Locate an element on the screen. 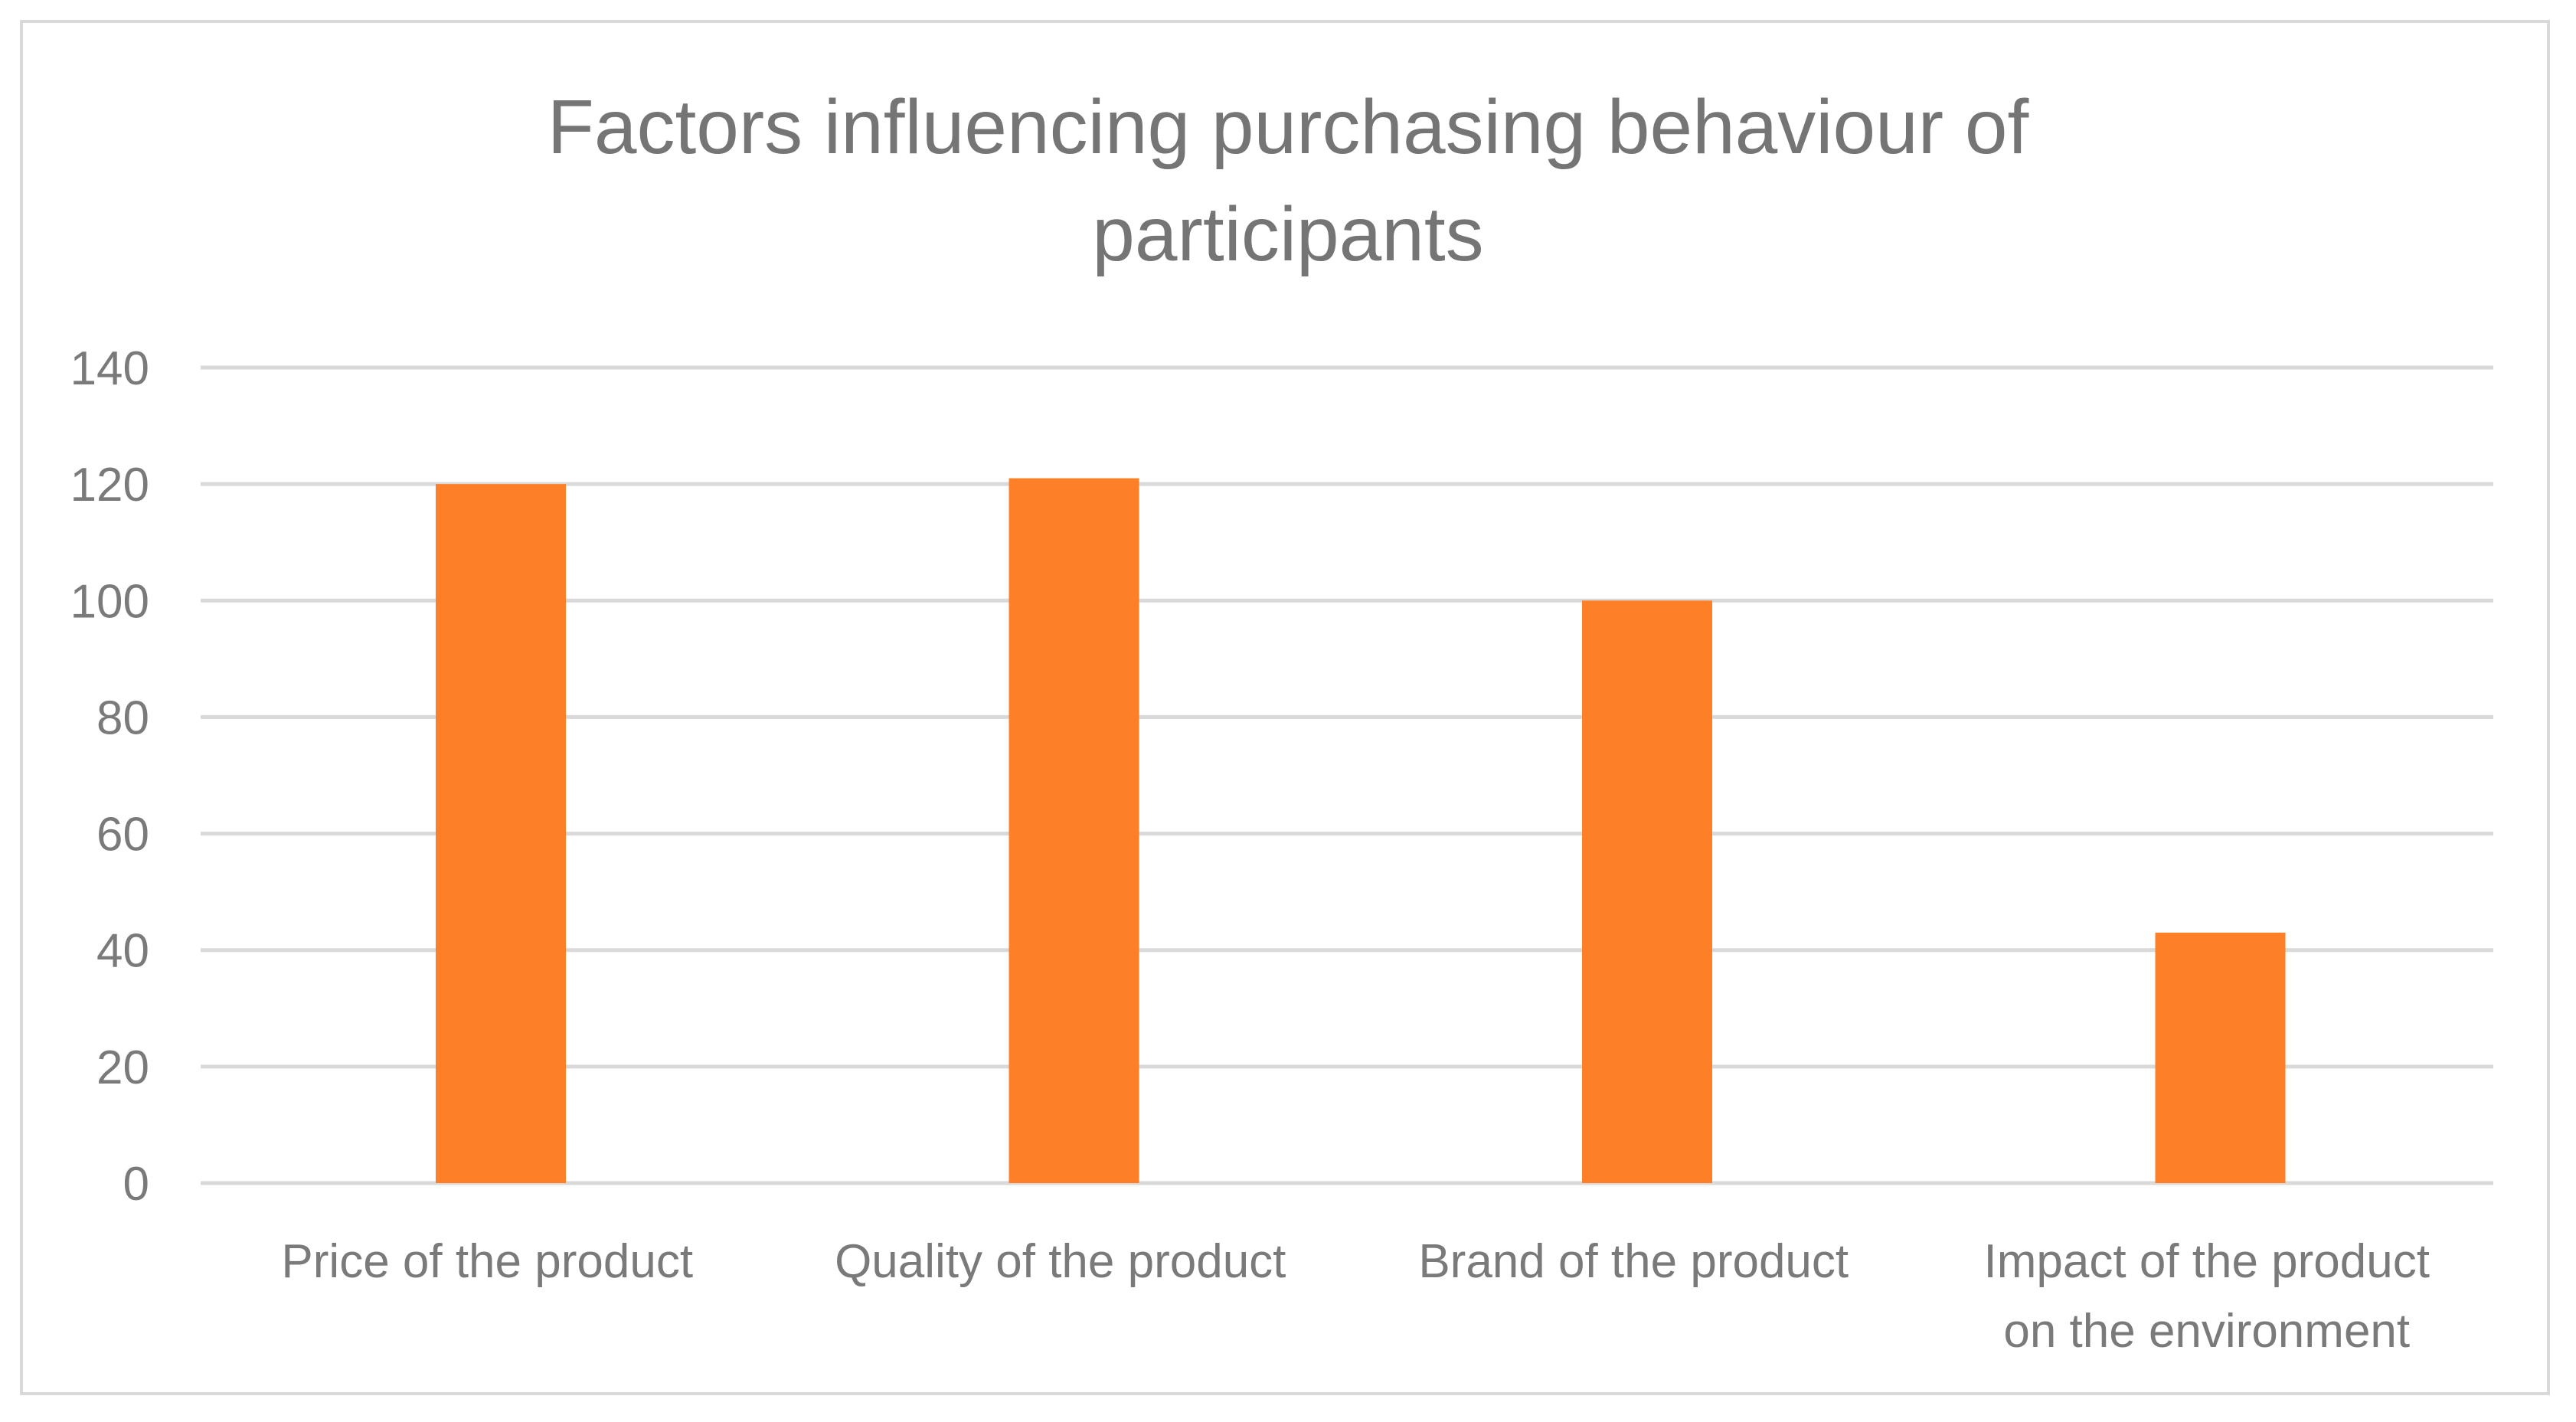 The width and height of the screenshot is (2576, 1422). y-tick-label: 80 is located at coordinates (122, 717).